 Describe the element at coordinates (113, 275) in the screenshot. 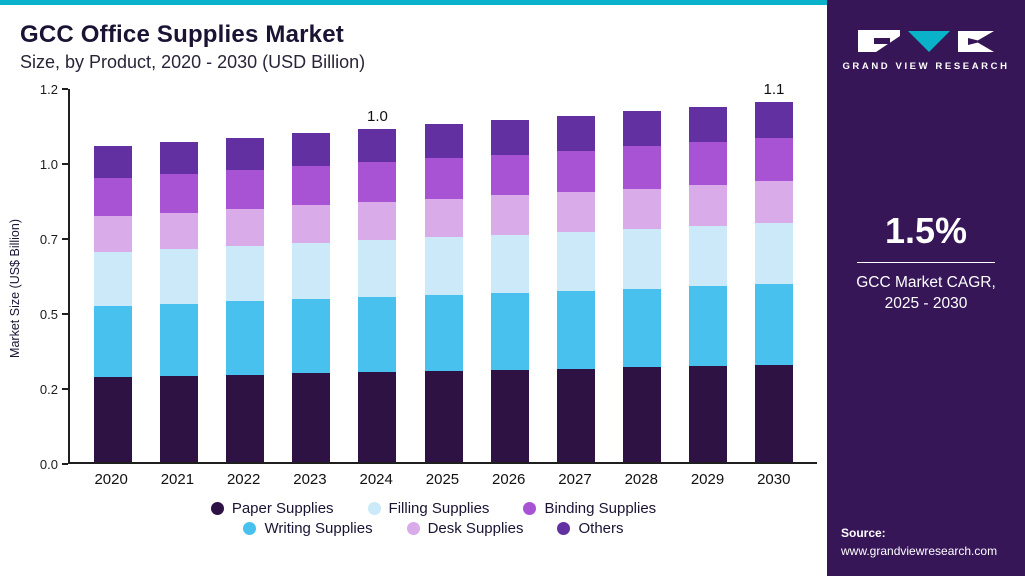

I see `bar-column-2020` at that location.